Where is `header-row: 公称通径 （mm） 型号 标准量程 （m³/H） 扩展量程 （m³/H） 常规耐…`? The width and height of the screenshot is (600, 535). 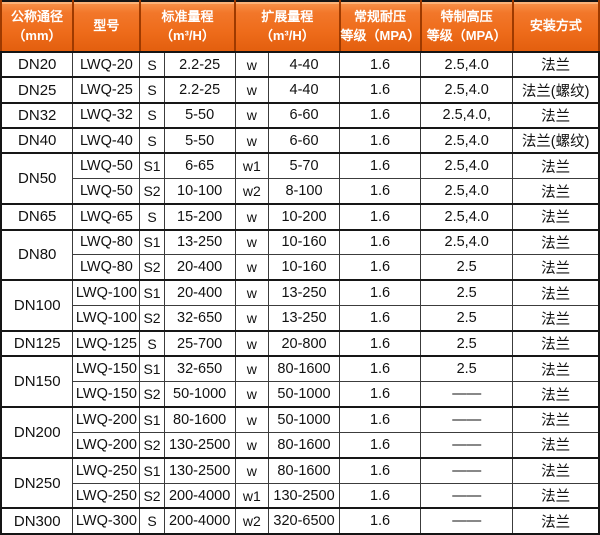 header-row: 公称通径 （mm） 型号 标准量程 （m³/H） 扩展量程 （m³/H） 常规耐… is located at coordinates (300, 27).